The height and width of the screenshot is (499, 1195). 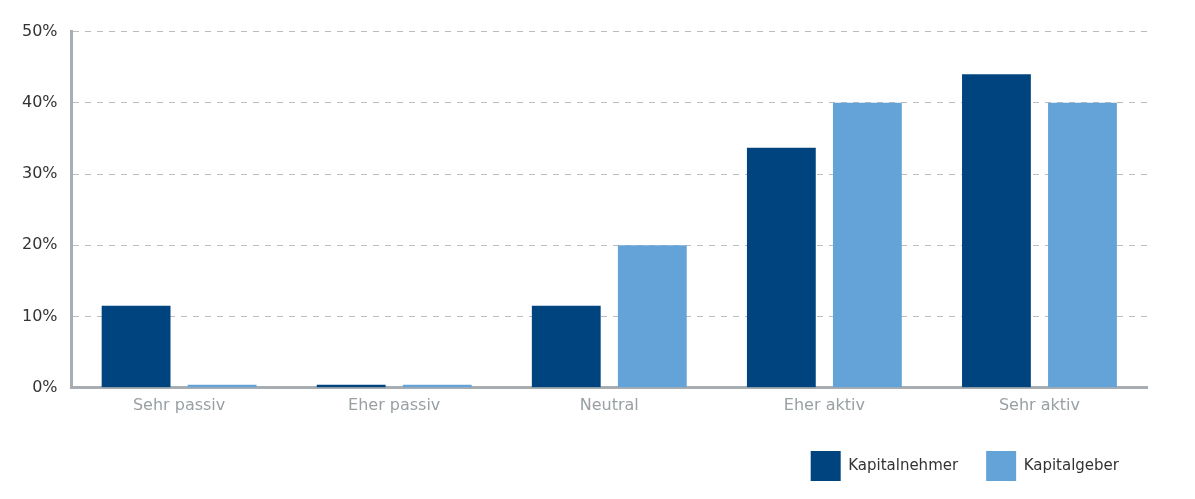 What do you see at coordinates (45, 386) in the screenshot?
I see `y-tick-label: 0%` at bounding box center [45, 386].